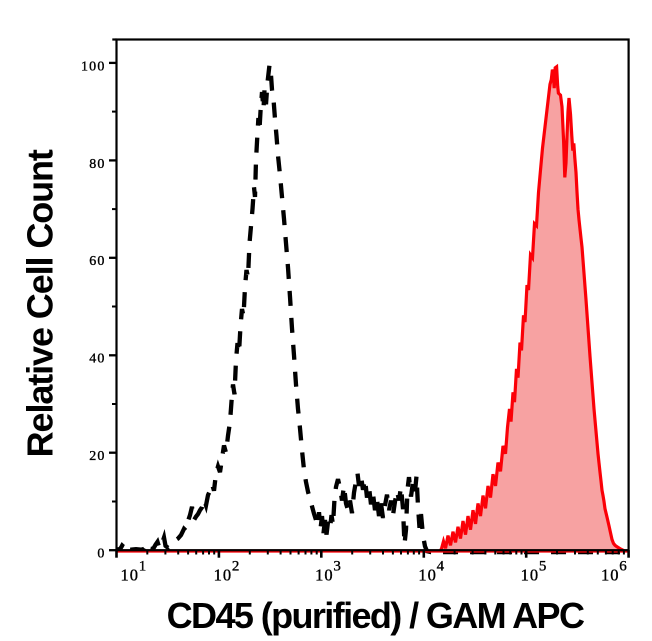  I want to click on svg-text: 5, so click(543, 566).